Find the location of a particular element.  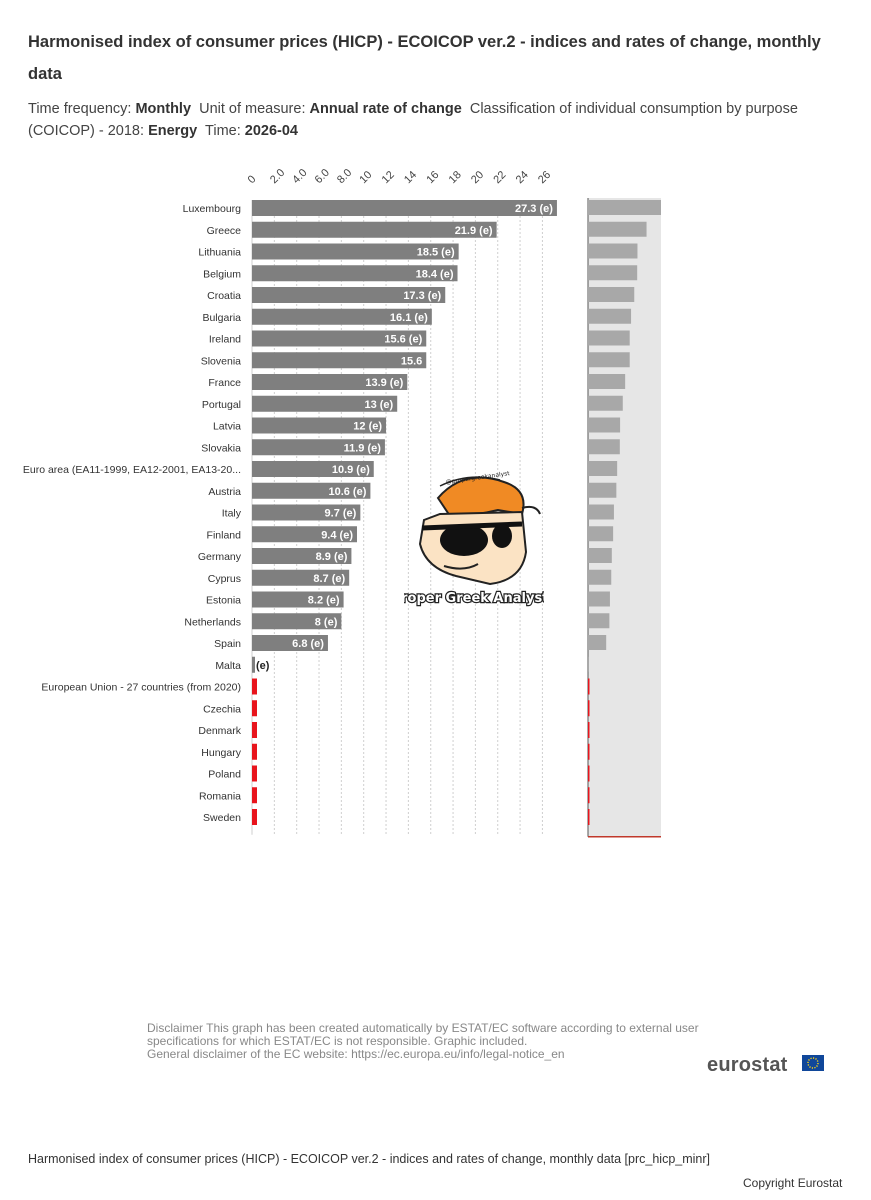

data-label: 6.8 (e) is located at coordinates (308, 644).